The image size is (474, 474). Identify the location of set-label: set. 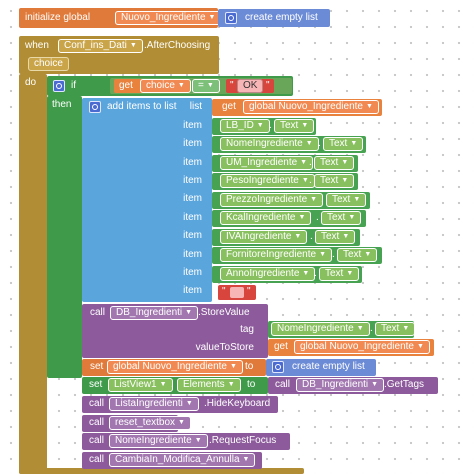
(97, 366).